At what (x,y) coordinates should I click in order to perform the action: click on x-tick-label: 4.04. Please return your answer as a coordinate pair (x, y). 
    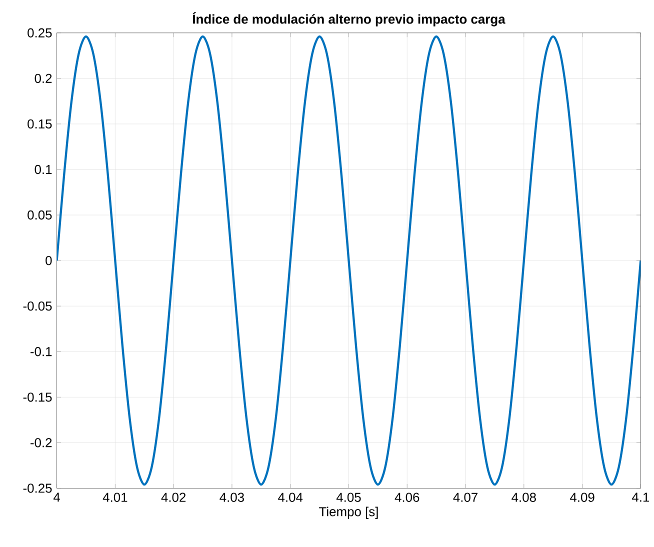
    Looking at the image, I should click on (290, 497).